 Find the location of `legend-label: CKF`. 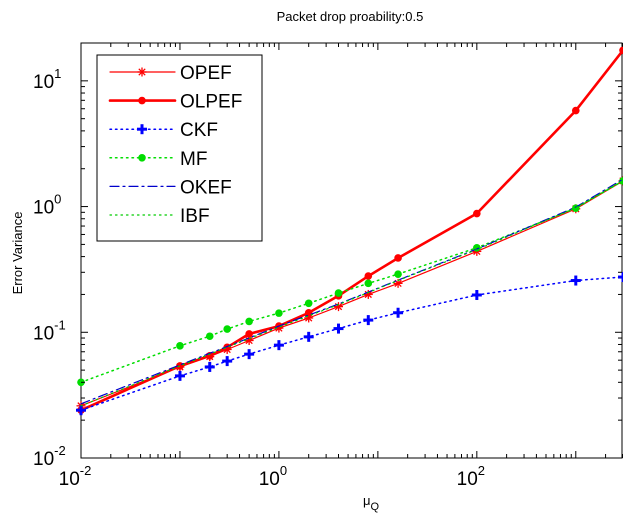

legend-label: CKF is located at coordinates (199, 130).